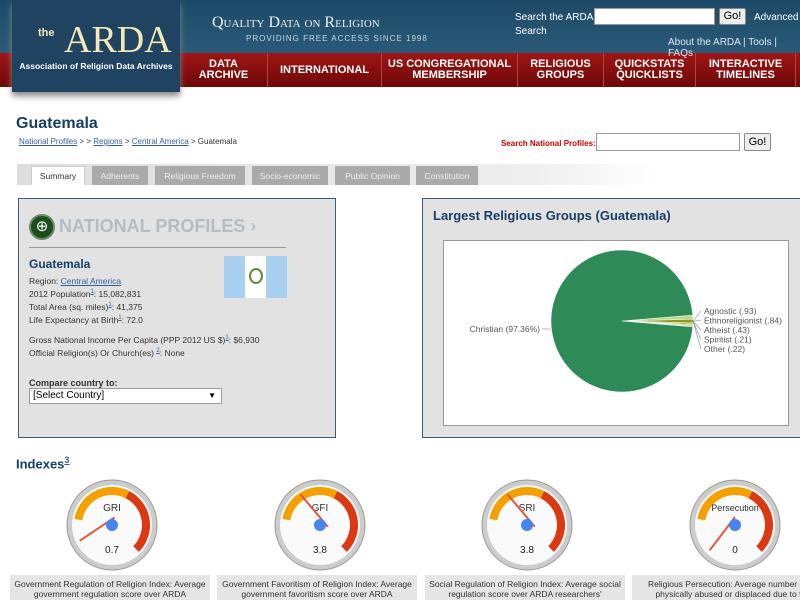  Describe the element at coordinates (732, 16) in the screenshot. I see `search-go-button: Go!` at that location.